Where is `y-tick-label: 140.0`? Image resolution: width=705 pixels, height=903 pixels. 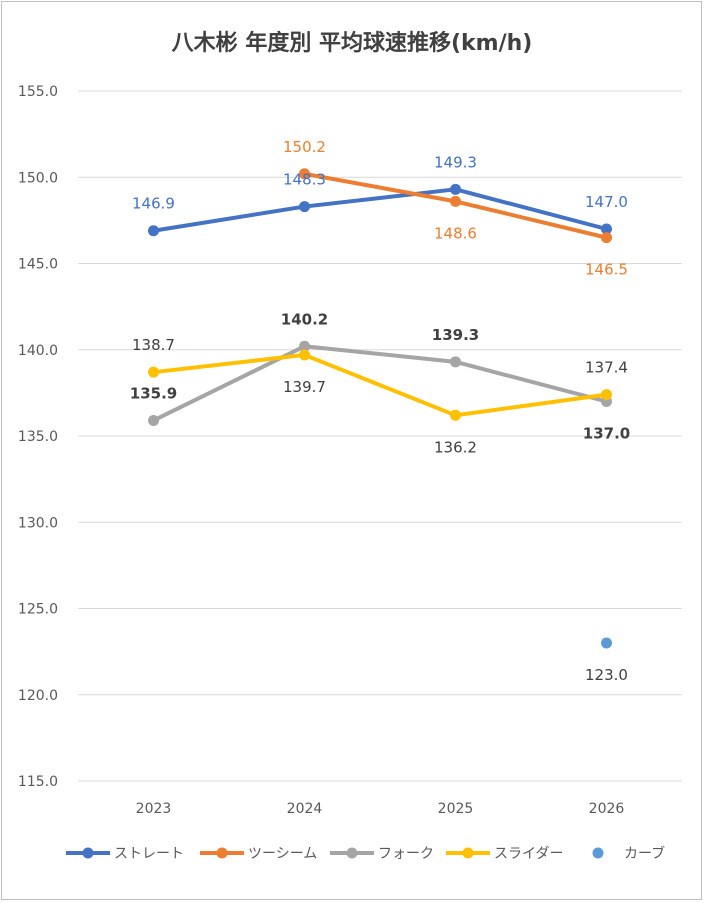 y-tick-label: 140.0 is located at coordinates (38, 351).